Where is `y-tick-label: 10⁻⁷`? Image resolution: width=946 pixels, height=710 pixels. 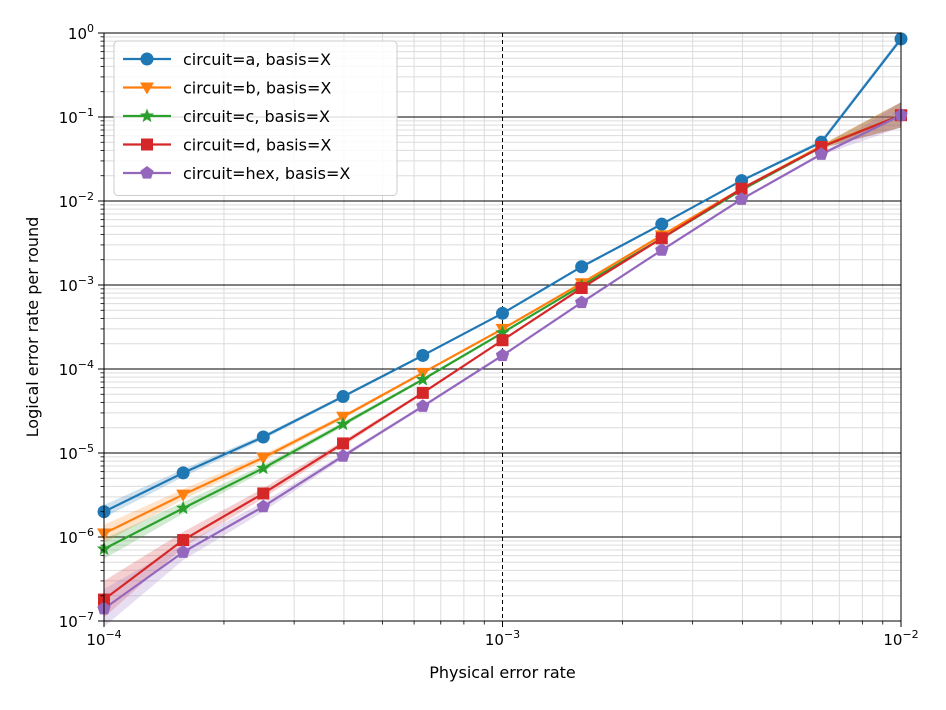
y-tick-label: 10⁻⁷ is located at coordinates (76, 620).